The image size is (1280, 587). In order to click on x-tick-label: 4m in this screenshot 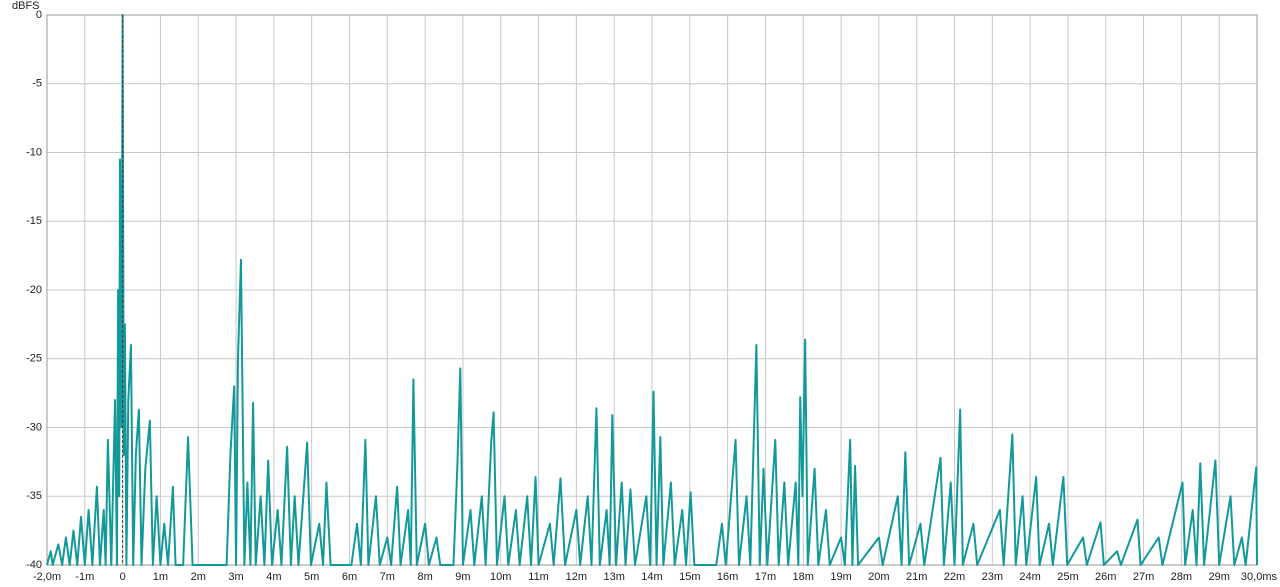, I will do `click(273, 577)`.